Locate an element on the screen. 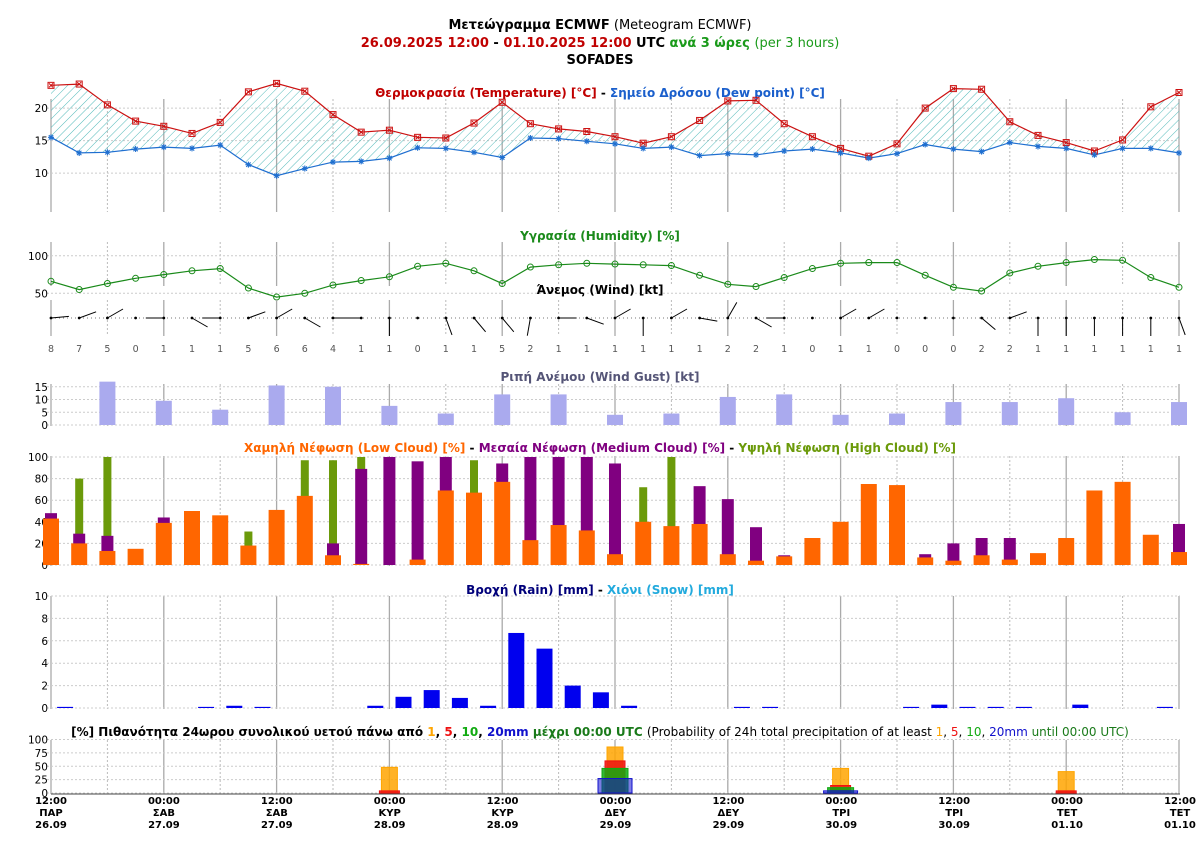 Image resolution: width=1200 pixels, height=851 pixels. rain-y-tick: 4 is located at coordinates (44, 664).